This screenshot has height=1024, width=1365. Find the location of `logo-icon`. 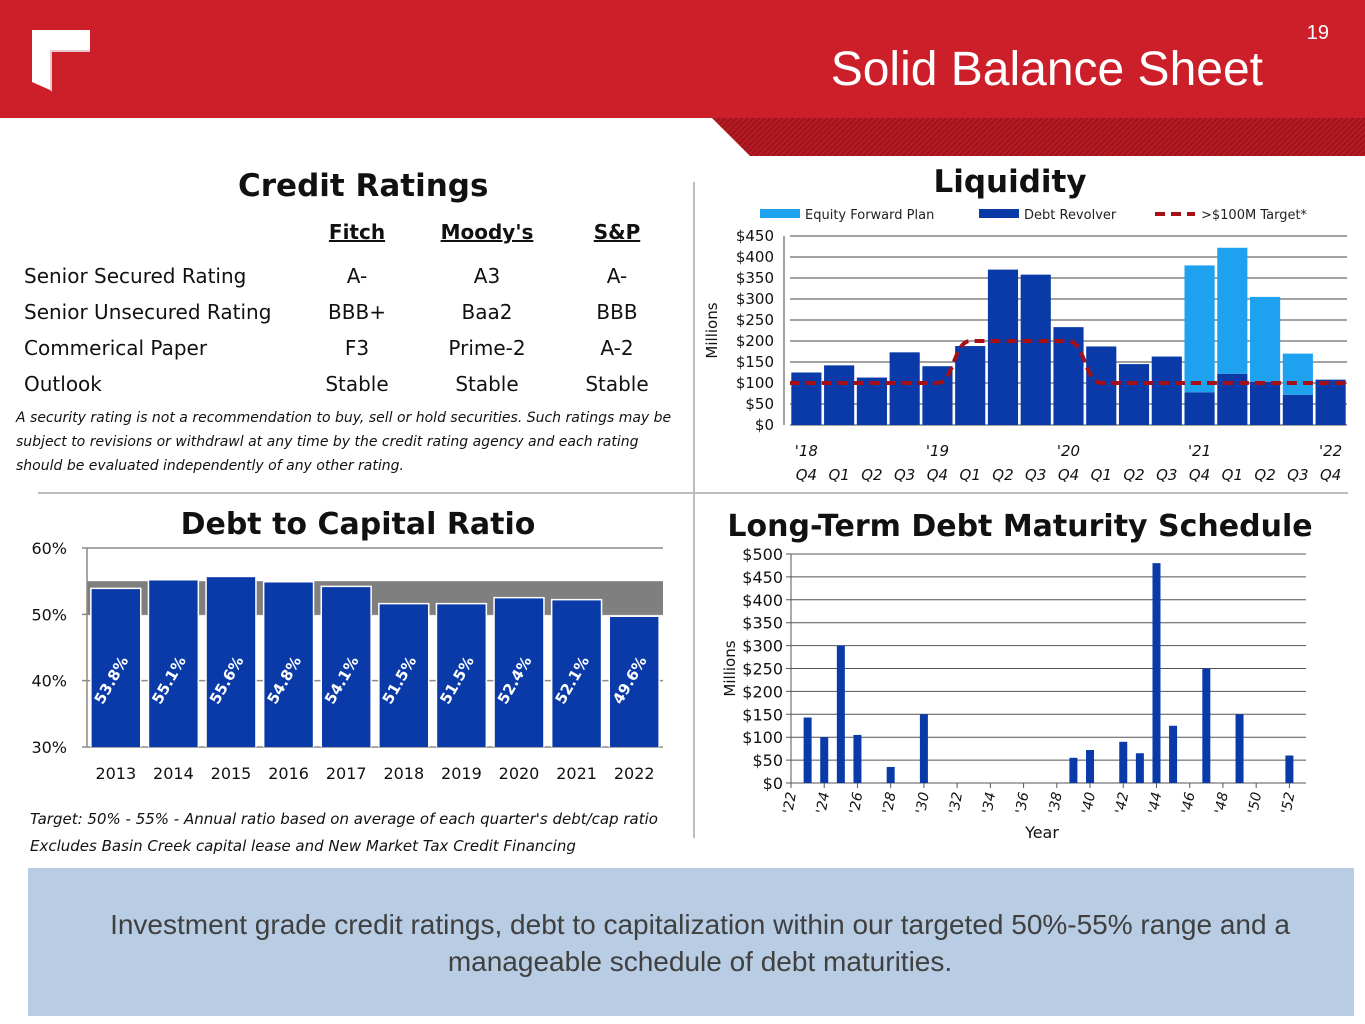

logo-icon is located at coordinates (61, 61).